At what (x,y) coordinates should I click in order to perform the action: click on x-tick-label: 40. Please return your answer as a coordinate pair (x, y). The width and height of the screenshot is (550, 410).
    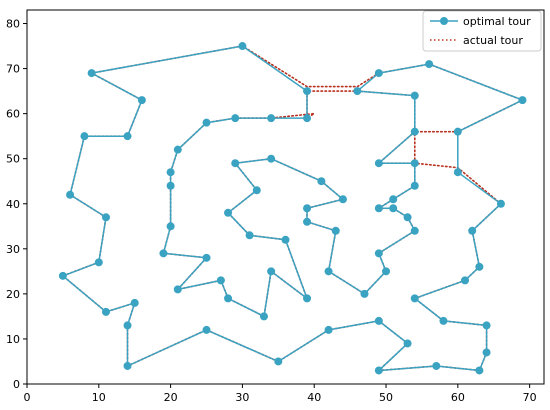
    Looking at the image, I should click on (314, 397).